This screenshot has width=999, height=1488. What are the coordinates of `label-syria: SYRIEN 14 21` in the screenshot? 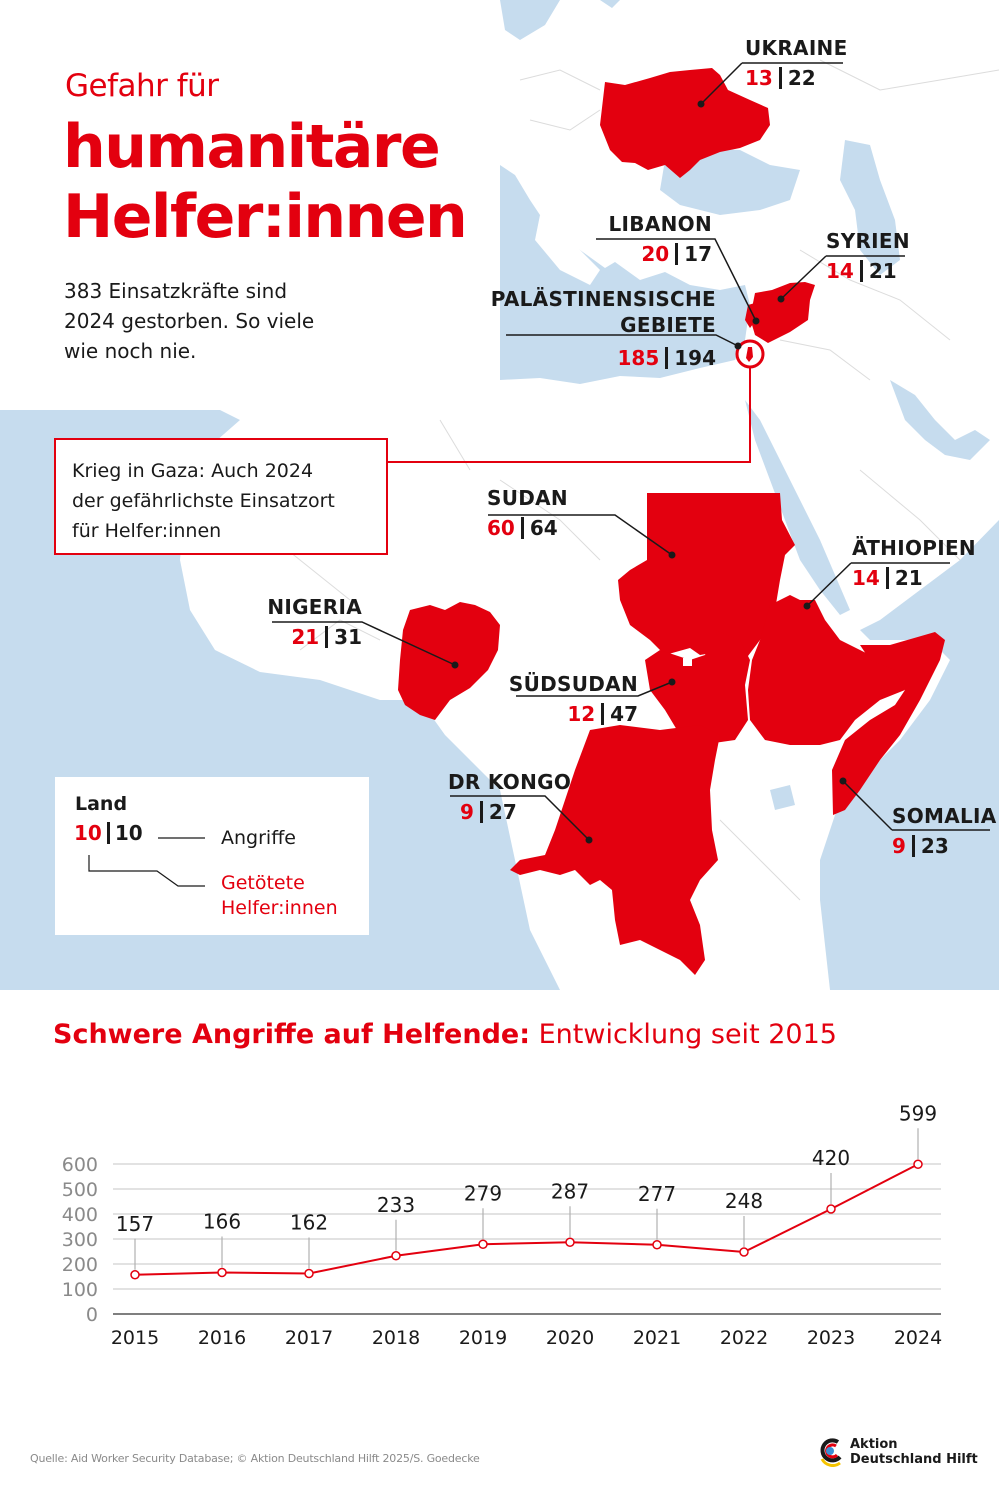 It's located at (868, 256).